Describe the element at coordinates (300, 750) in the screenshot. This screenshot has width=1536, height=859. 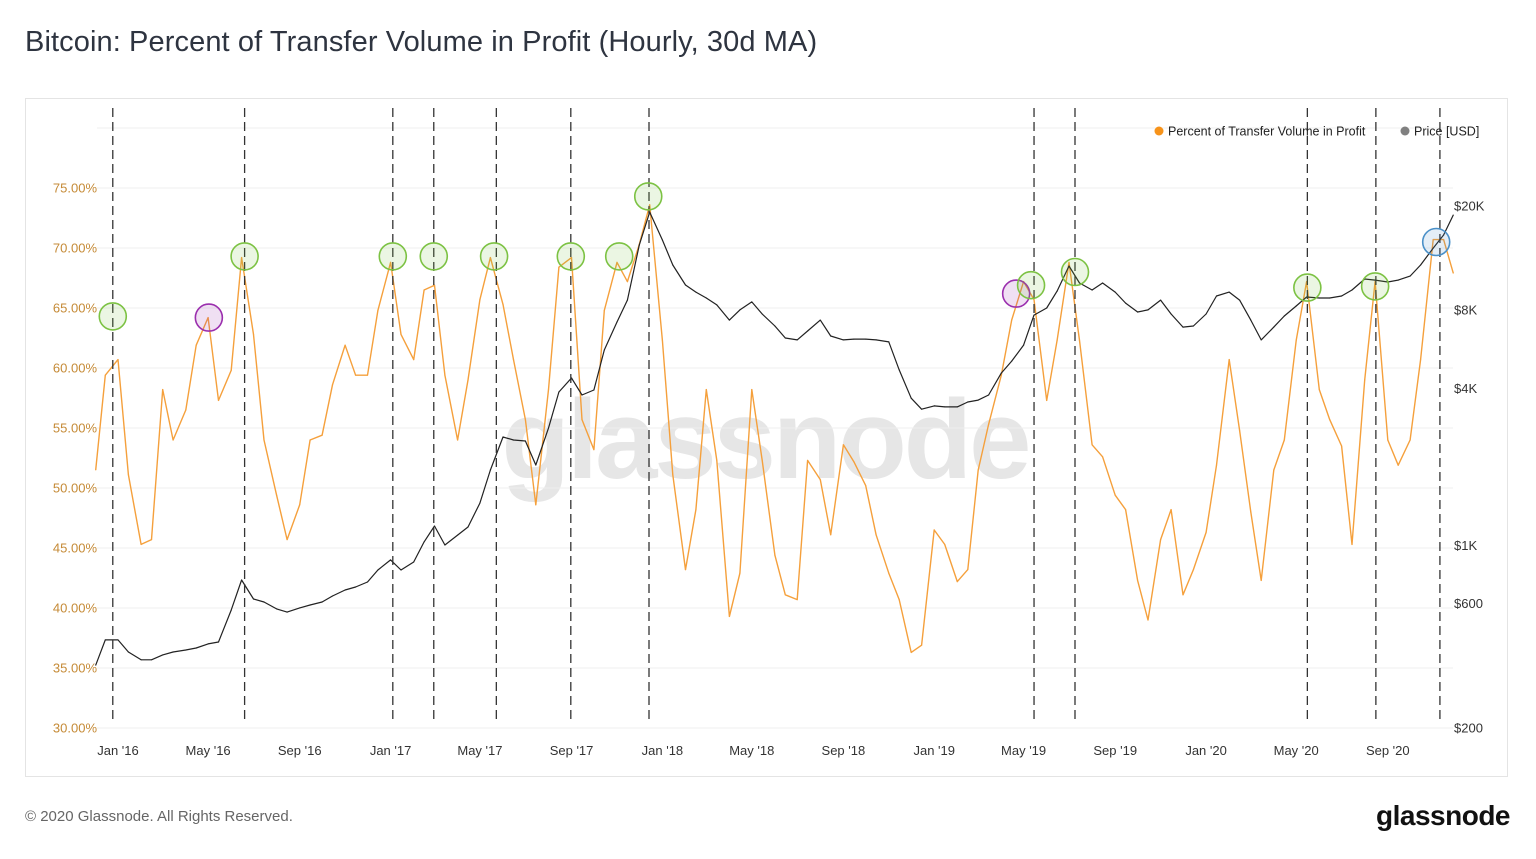
I see `x-tick-label: Sep '16` at that location.